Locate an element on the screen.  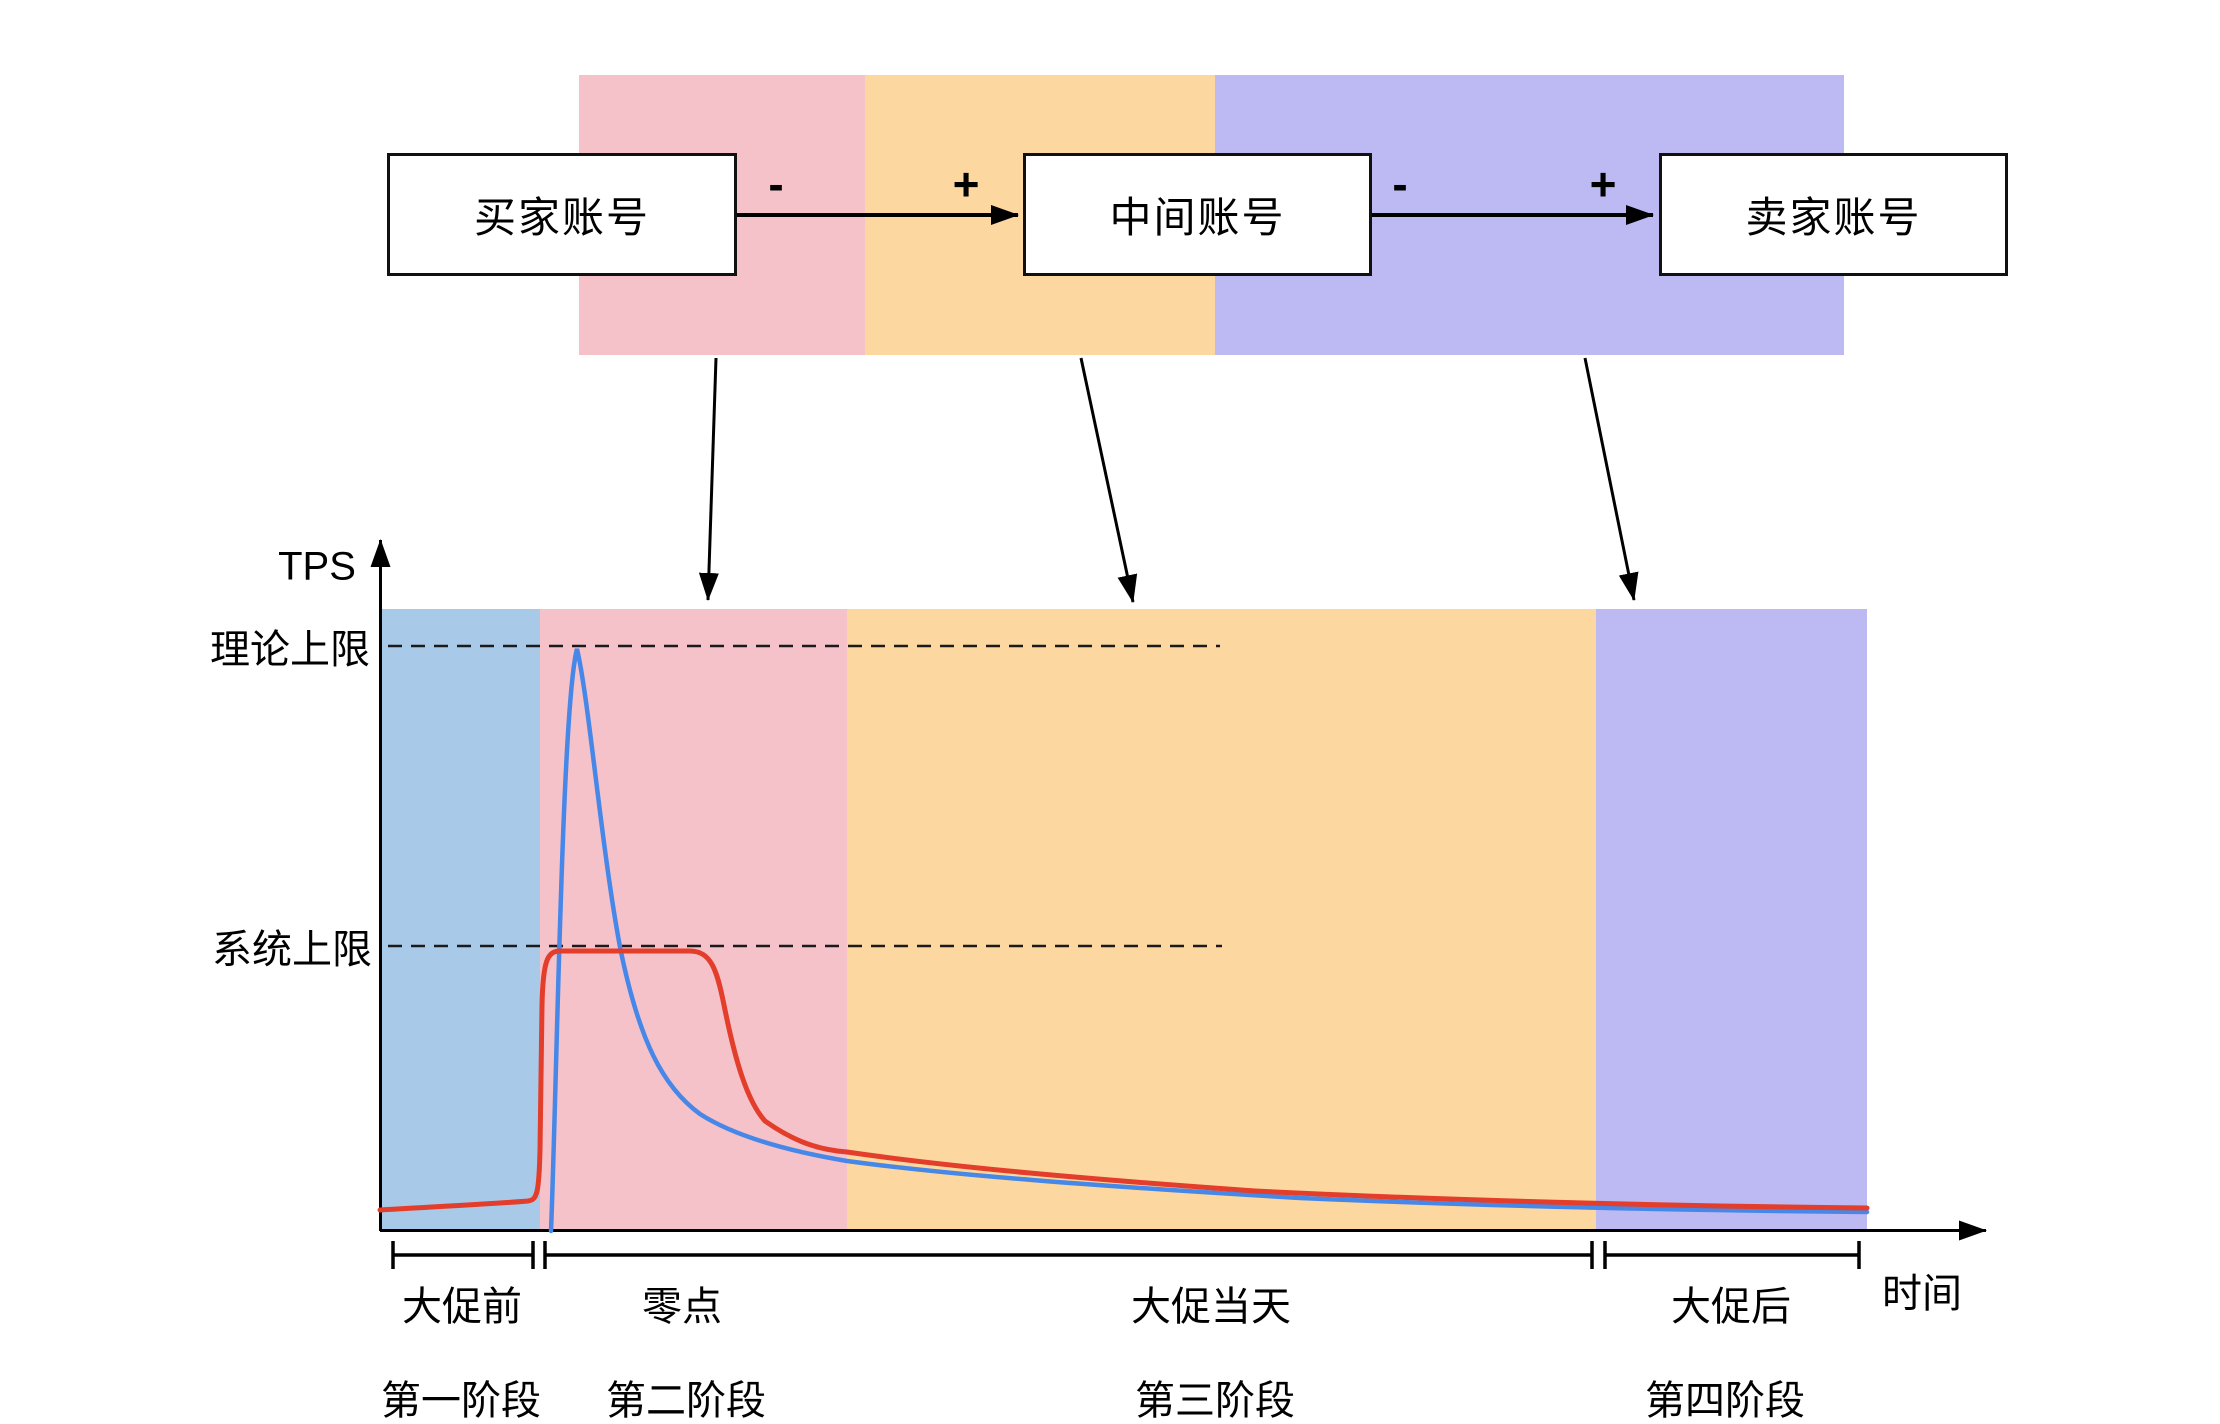
phase2-stage-label: 第二阶段 is located at coordinates (686, 1401).